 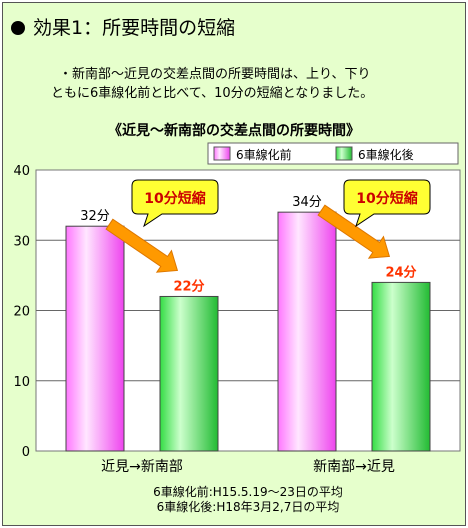 What do you see at coordinates (222, 153) in the screenshot?
I see `legend-swatch-before` at bounding box center [222, 153].